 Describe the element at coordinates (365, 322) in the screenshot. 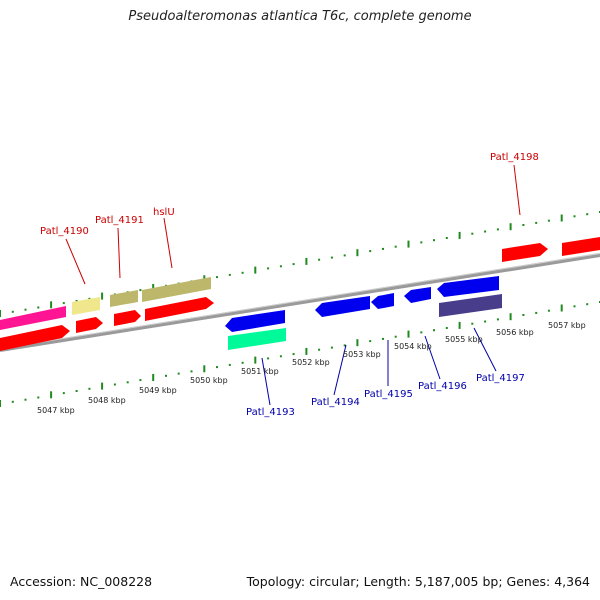

I see `reverse-genes-outer` at that location.